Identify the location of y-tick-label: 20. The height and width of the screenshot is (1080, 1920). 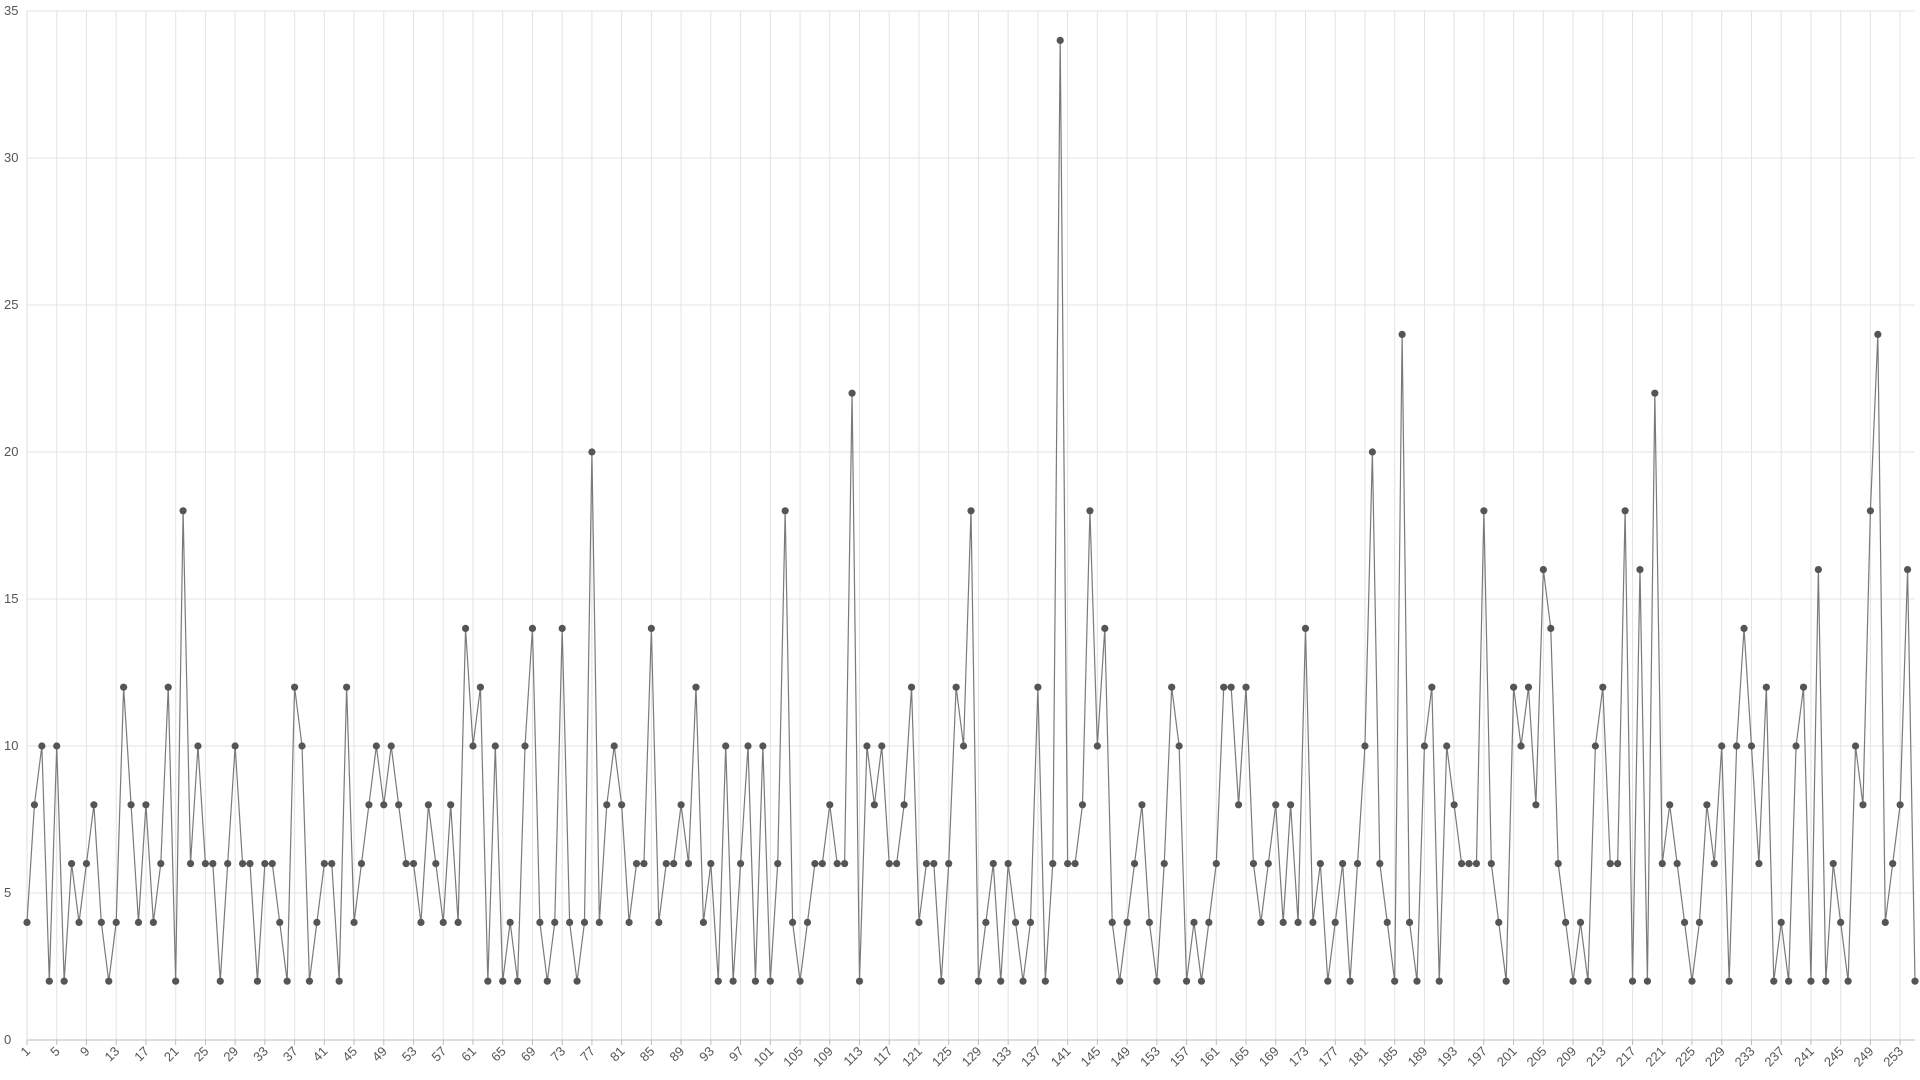
(11, 451).